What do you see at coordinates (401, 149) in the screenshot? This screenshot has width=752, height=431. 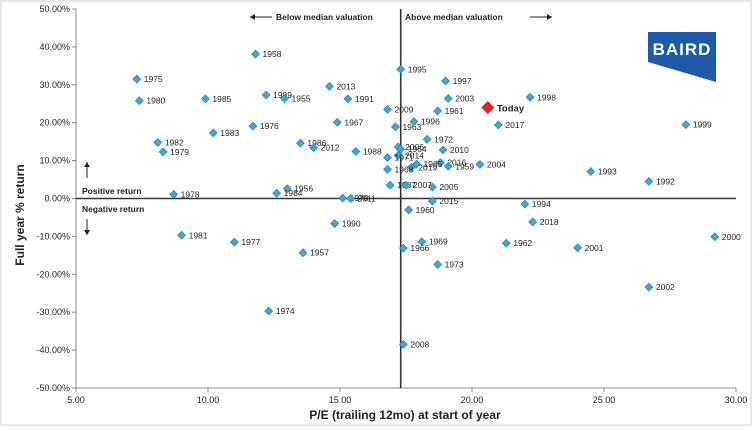 I see `data-point-1964` at bounding box center [401, 149].